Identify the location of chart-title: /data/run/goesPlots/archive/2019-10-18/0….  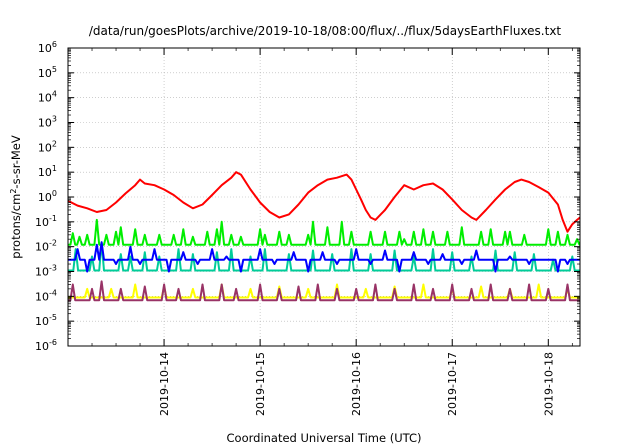
(325, 31).